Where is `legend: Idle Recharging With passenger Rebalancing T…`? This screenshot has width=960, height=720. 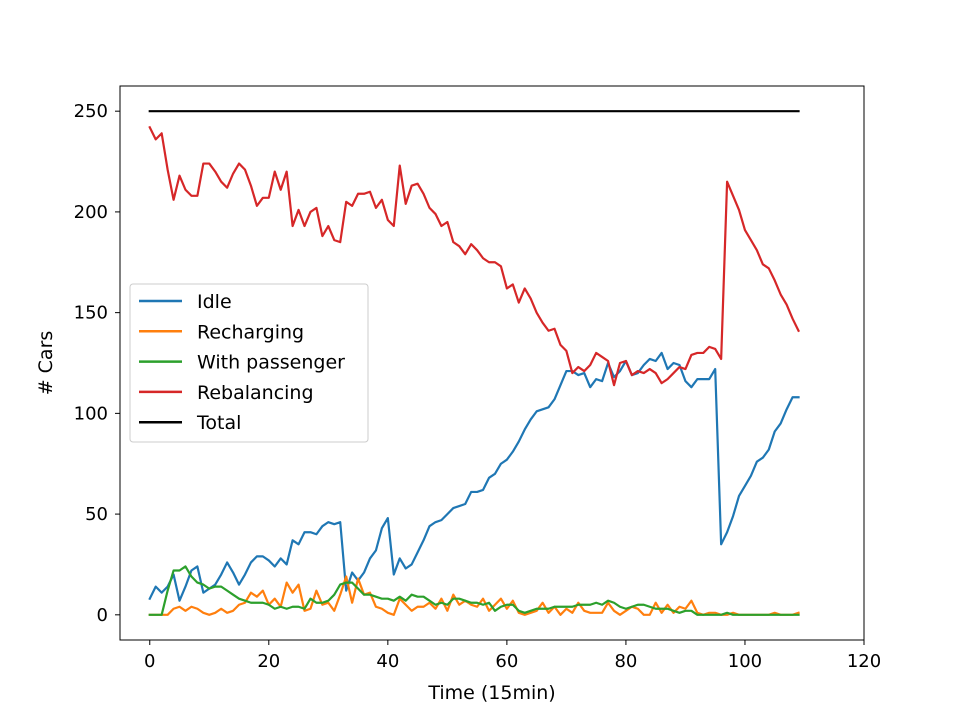
legend: Idle Recharging With passenger Rebalancing T… is located at coordinates (249, 363).